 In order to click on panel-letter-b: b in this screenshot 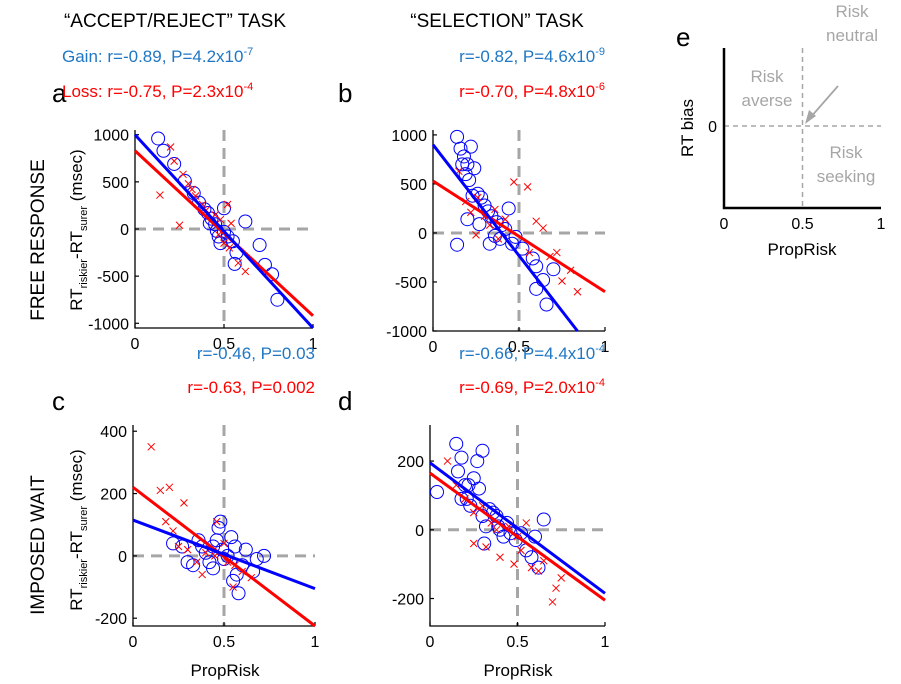, I will do `click(345, 93)`.